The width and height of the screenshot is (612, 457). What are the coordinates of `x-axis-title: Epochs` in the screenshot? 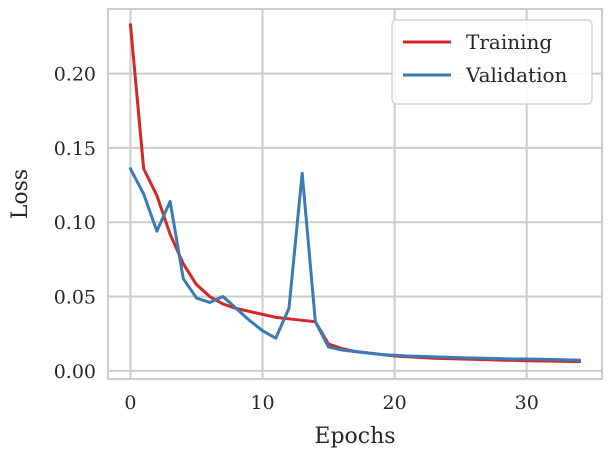 It's located at (354, 436).